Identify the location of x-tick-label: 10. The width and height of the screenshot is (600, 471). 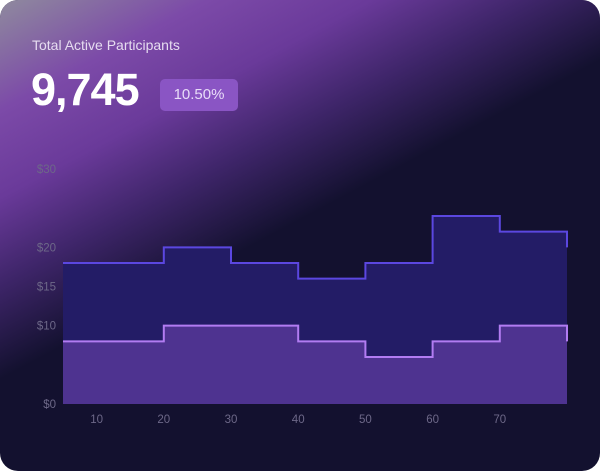
(96, 420).